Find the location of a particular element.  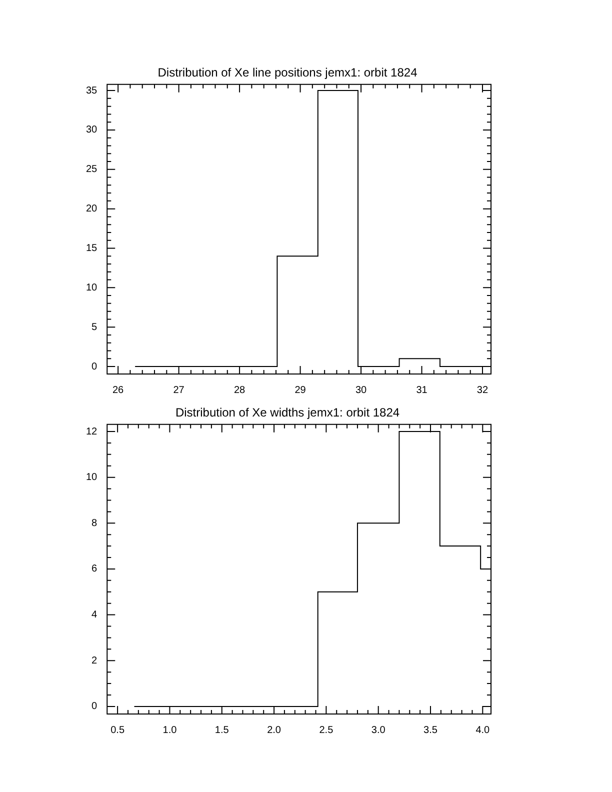

y-tick-label: 4 is located at coordinates (95, 615).